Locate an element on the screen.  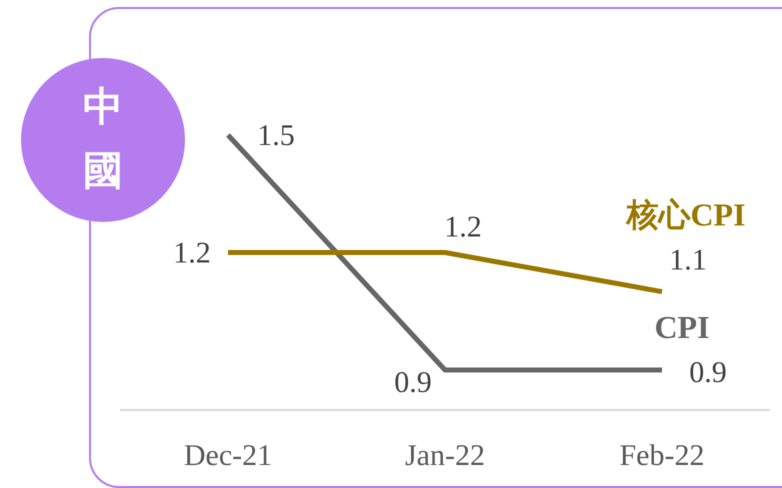
data-label: 1.1 is located at coordinates (688, 260).